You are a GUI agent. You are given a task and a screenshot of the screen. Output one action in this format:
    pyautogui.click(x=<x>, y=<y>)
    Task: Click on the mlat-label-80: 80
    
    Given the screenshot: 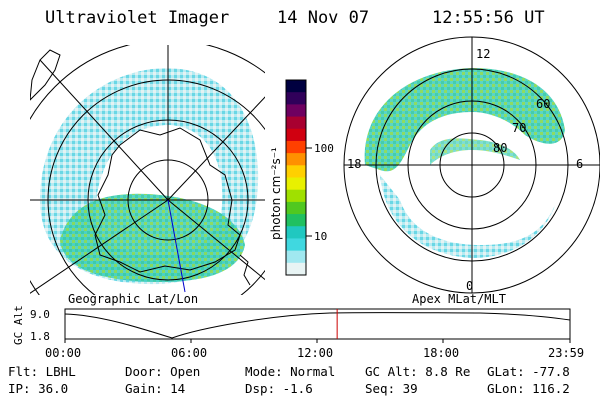 What is the action you would take?
    pyautogui.click(x=500, y=148)
    